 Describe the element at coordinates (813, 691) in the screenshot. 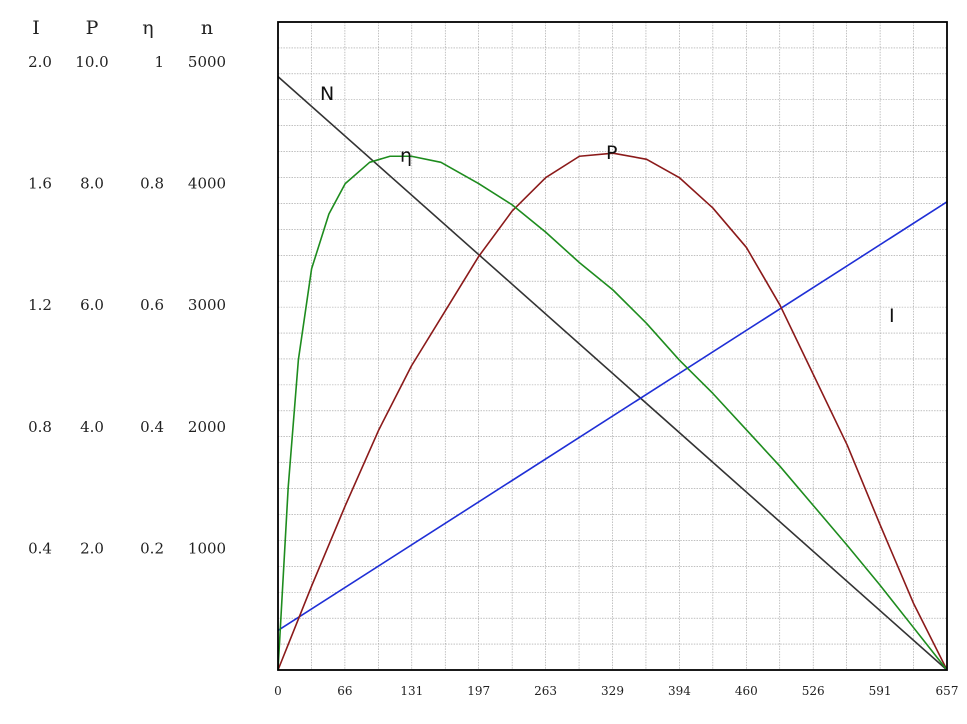

I see `x-tick-label: 526` at that location.